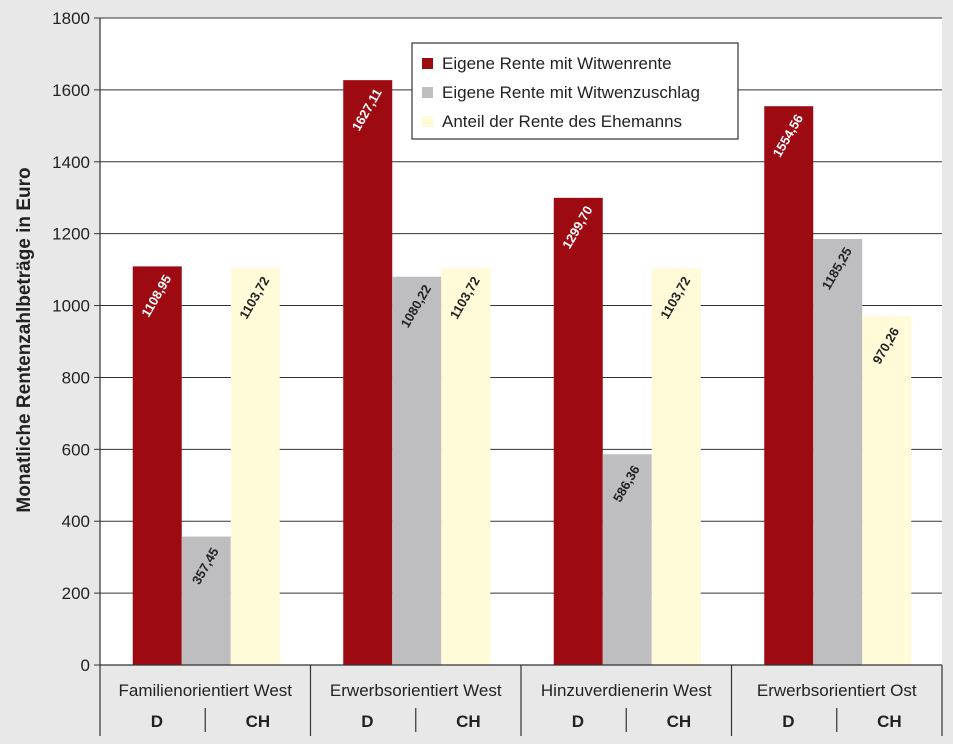 The width and height of the screenshot is (953, 744). Describe the element at coordinates (85, 665) in the screenshot. I see `y-tick-label: 0` at that location.